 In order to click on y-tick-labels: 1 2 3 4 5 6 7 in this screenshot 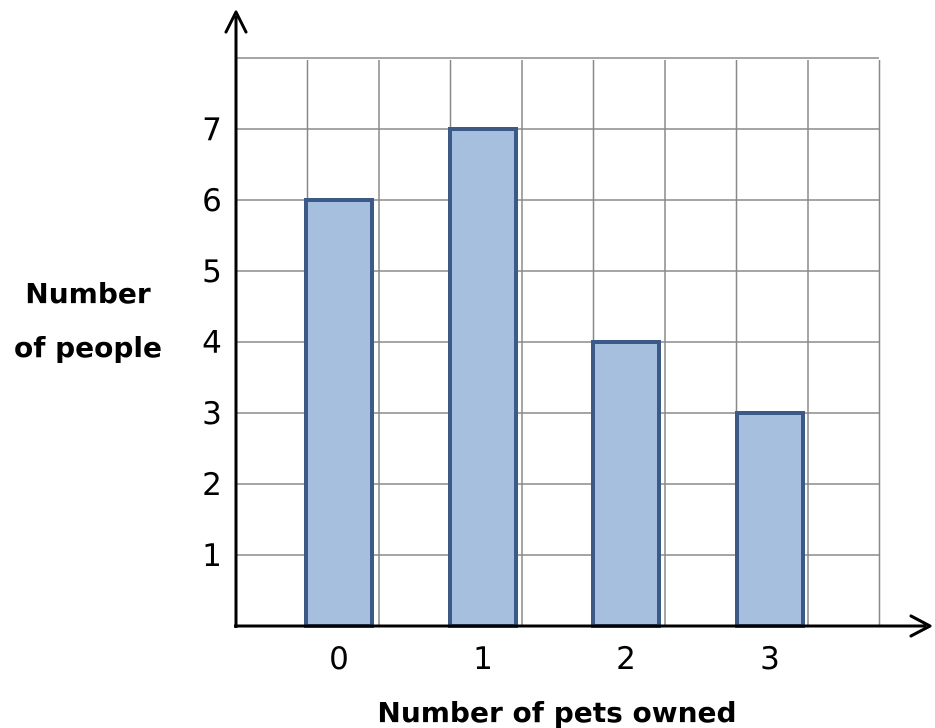, I will do `click(212, 343)`.